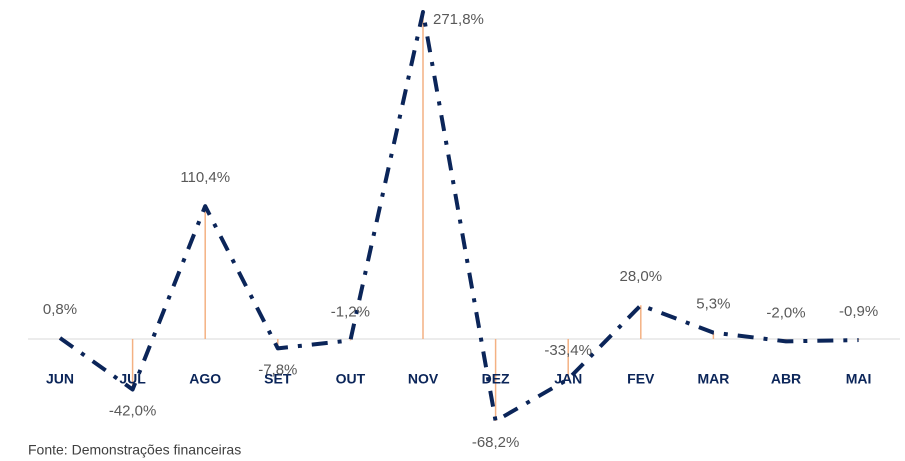 This screenshot has width=905, height=461. I want to click on x-tick-label: OUT, so click(351, 379).